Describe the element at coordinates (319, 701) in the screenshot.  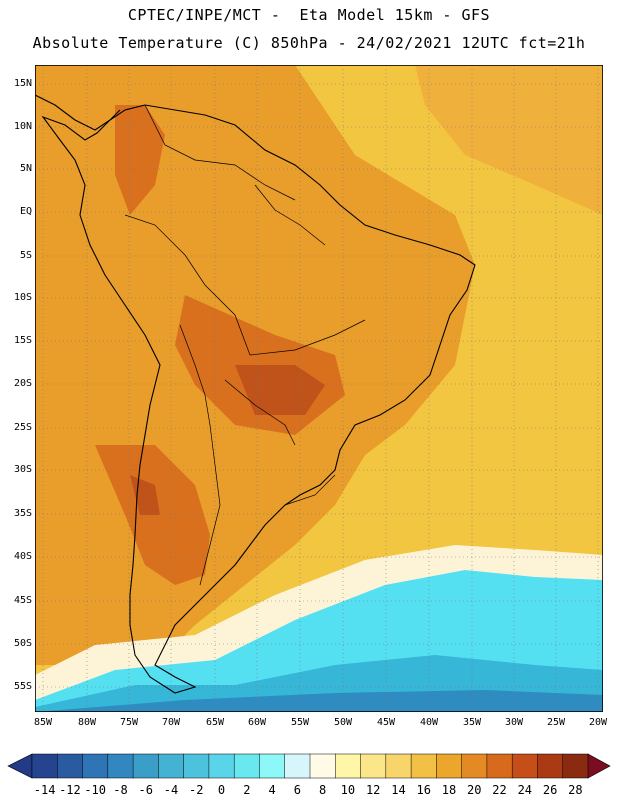
I see `coldest-region` at that location.